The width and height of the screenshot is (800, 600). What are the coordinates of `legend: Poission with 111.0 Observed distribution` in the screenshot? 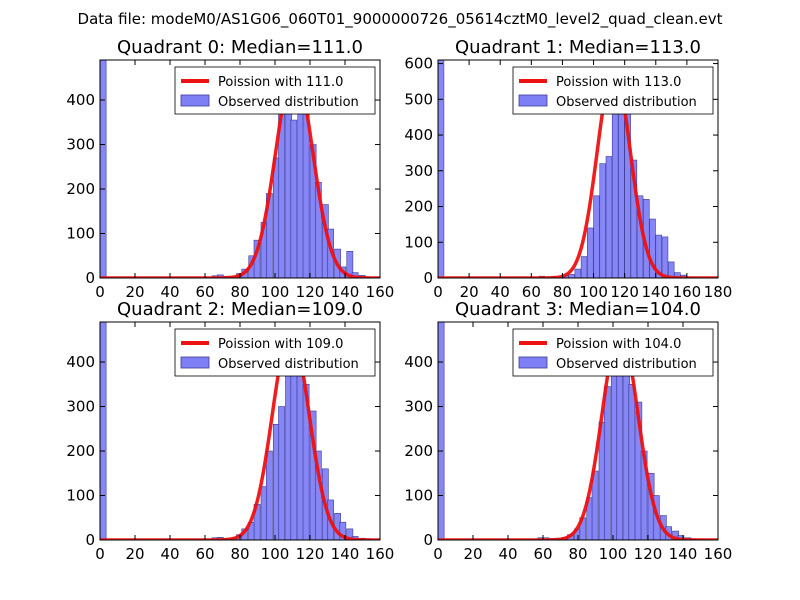 It's located at (275, 90).